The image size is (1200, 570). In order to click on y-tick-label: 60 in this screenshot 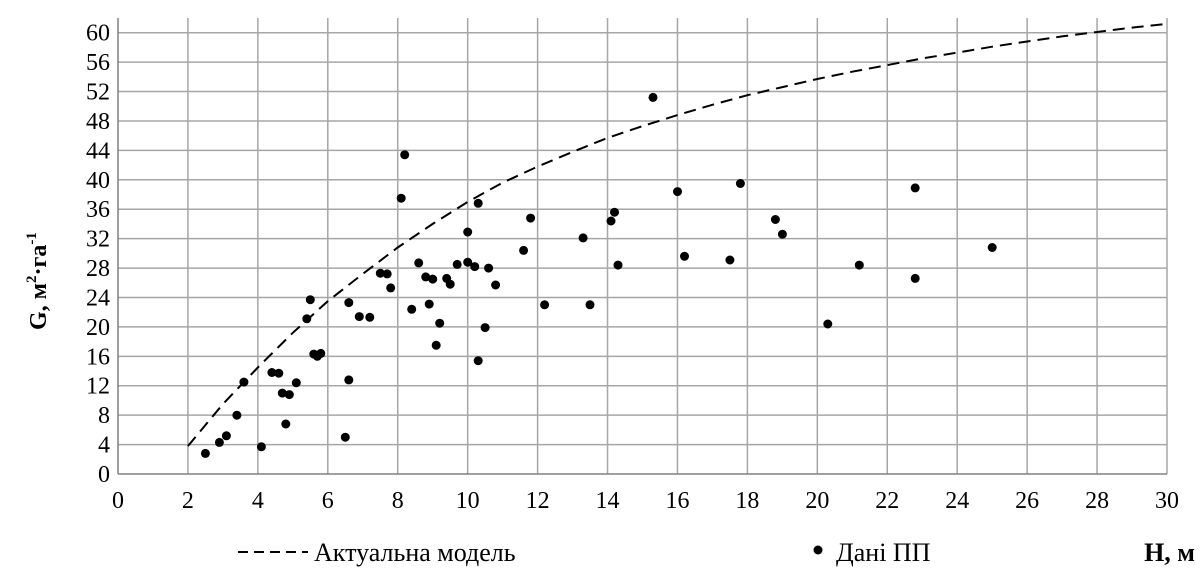, I will do `click(98, 34)`.